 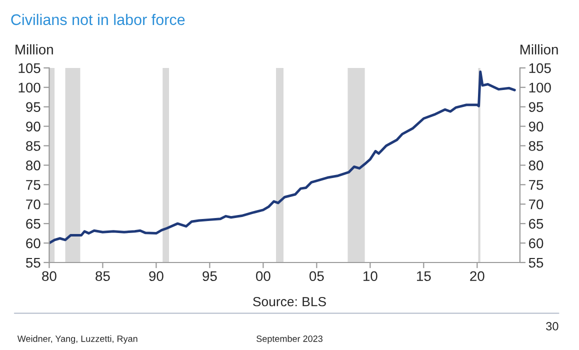 I want to click on y2-tick-label: 105, so click(x=540, y=68).